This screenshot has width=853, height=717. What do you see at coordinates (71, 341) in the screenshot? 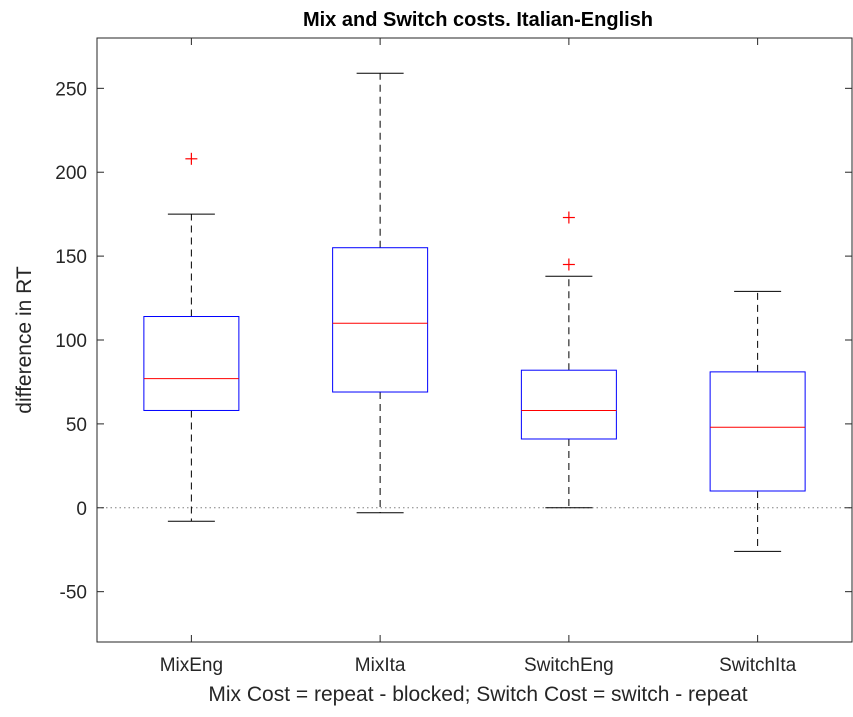
I see `y-tick-label: 100` at bounding box center [71, 341].